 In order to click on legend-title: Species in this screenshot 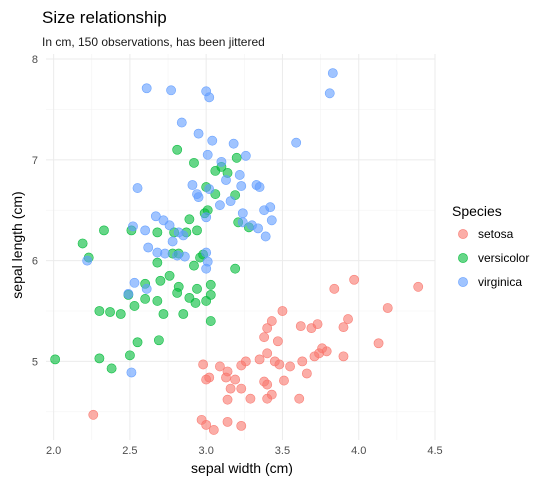, I will do `click(477, 211)`.